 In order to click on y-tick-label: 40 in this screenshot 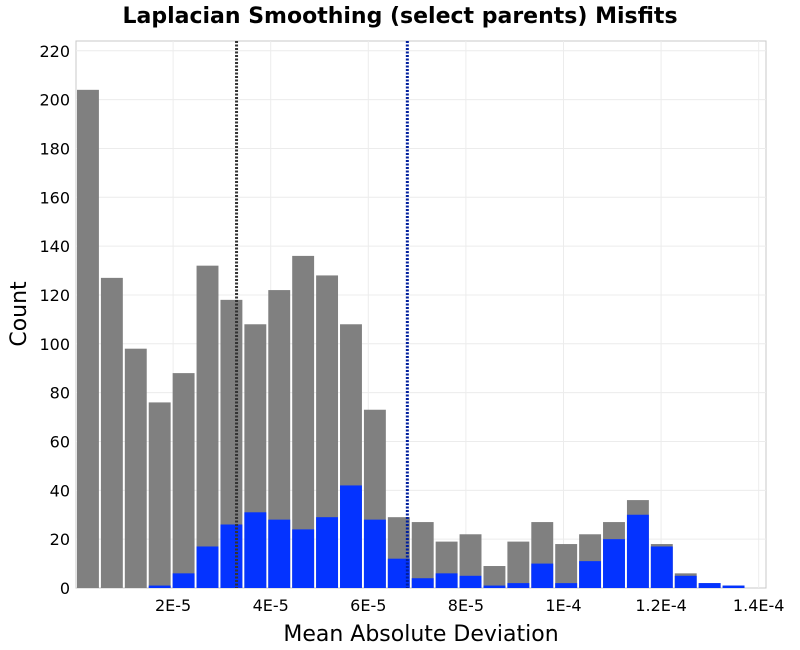, I will do `click(60, 490)`.